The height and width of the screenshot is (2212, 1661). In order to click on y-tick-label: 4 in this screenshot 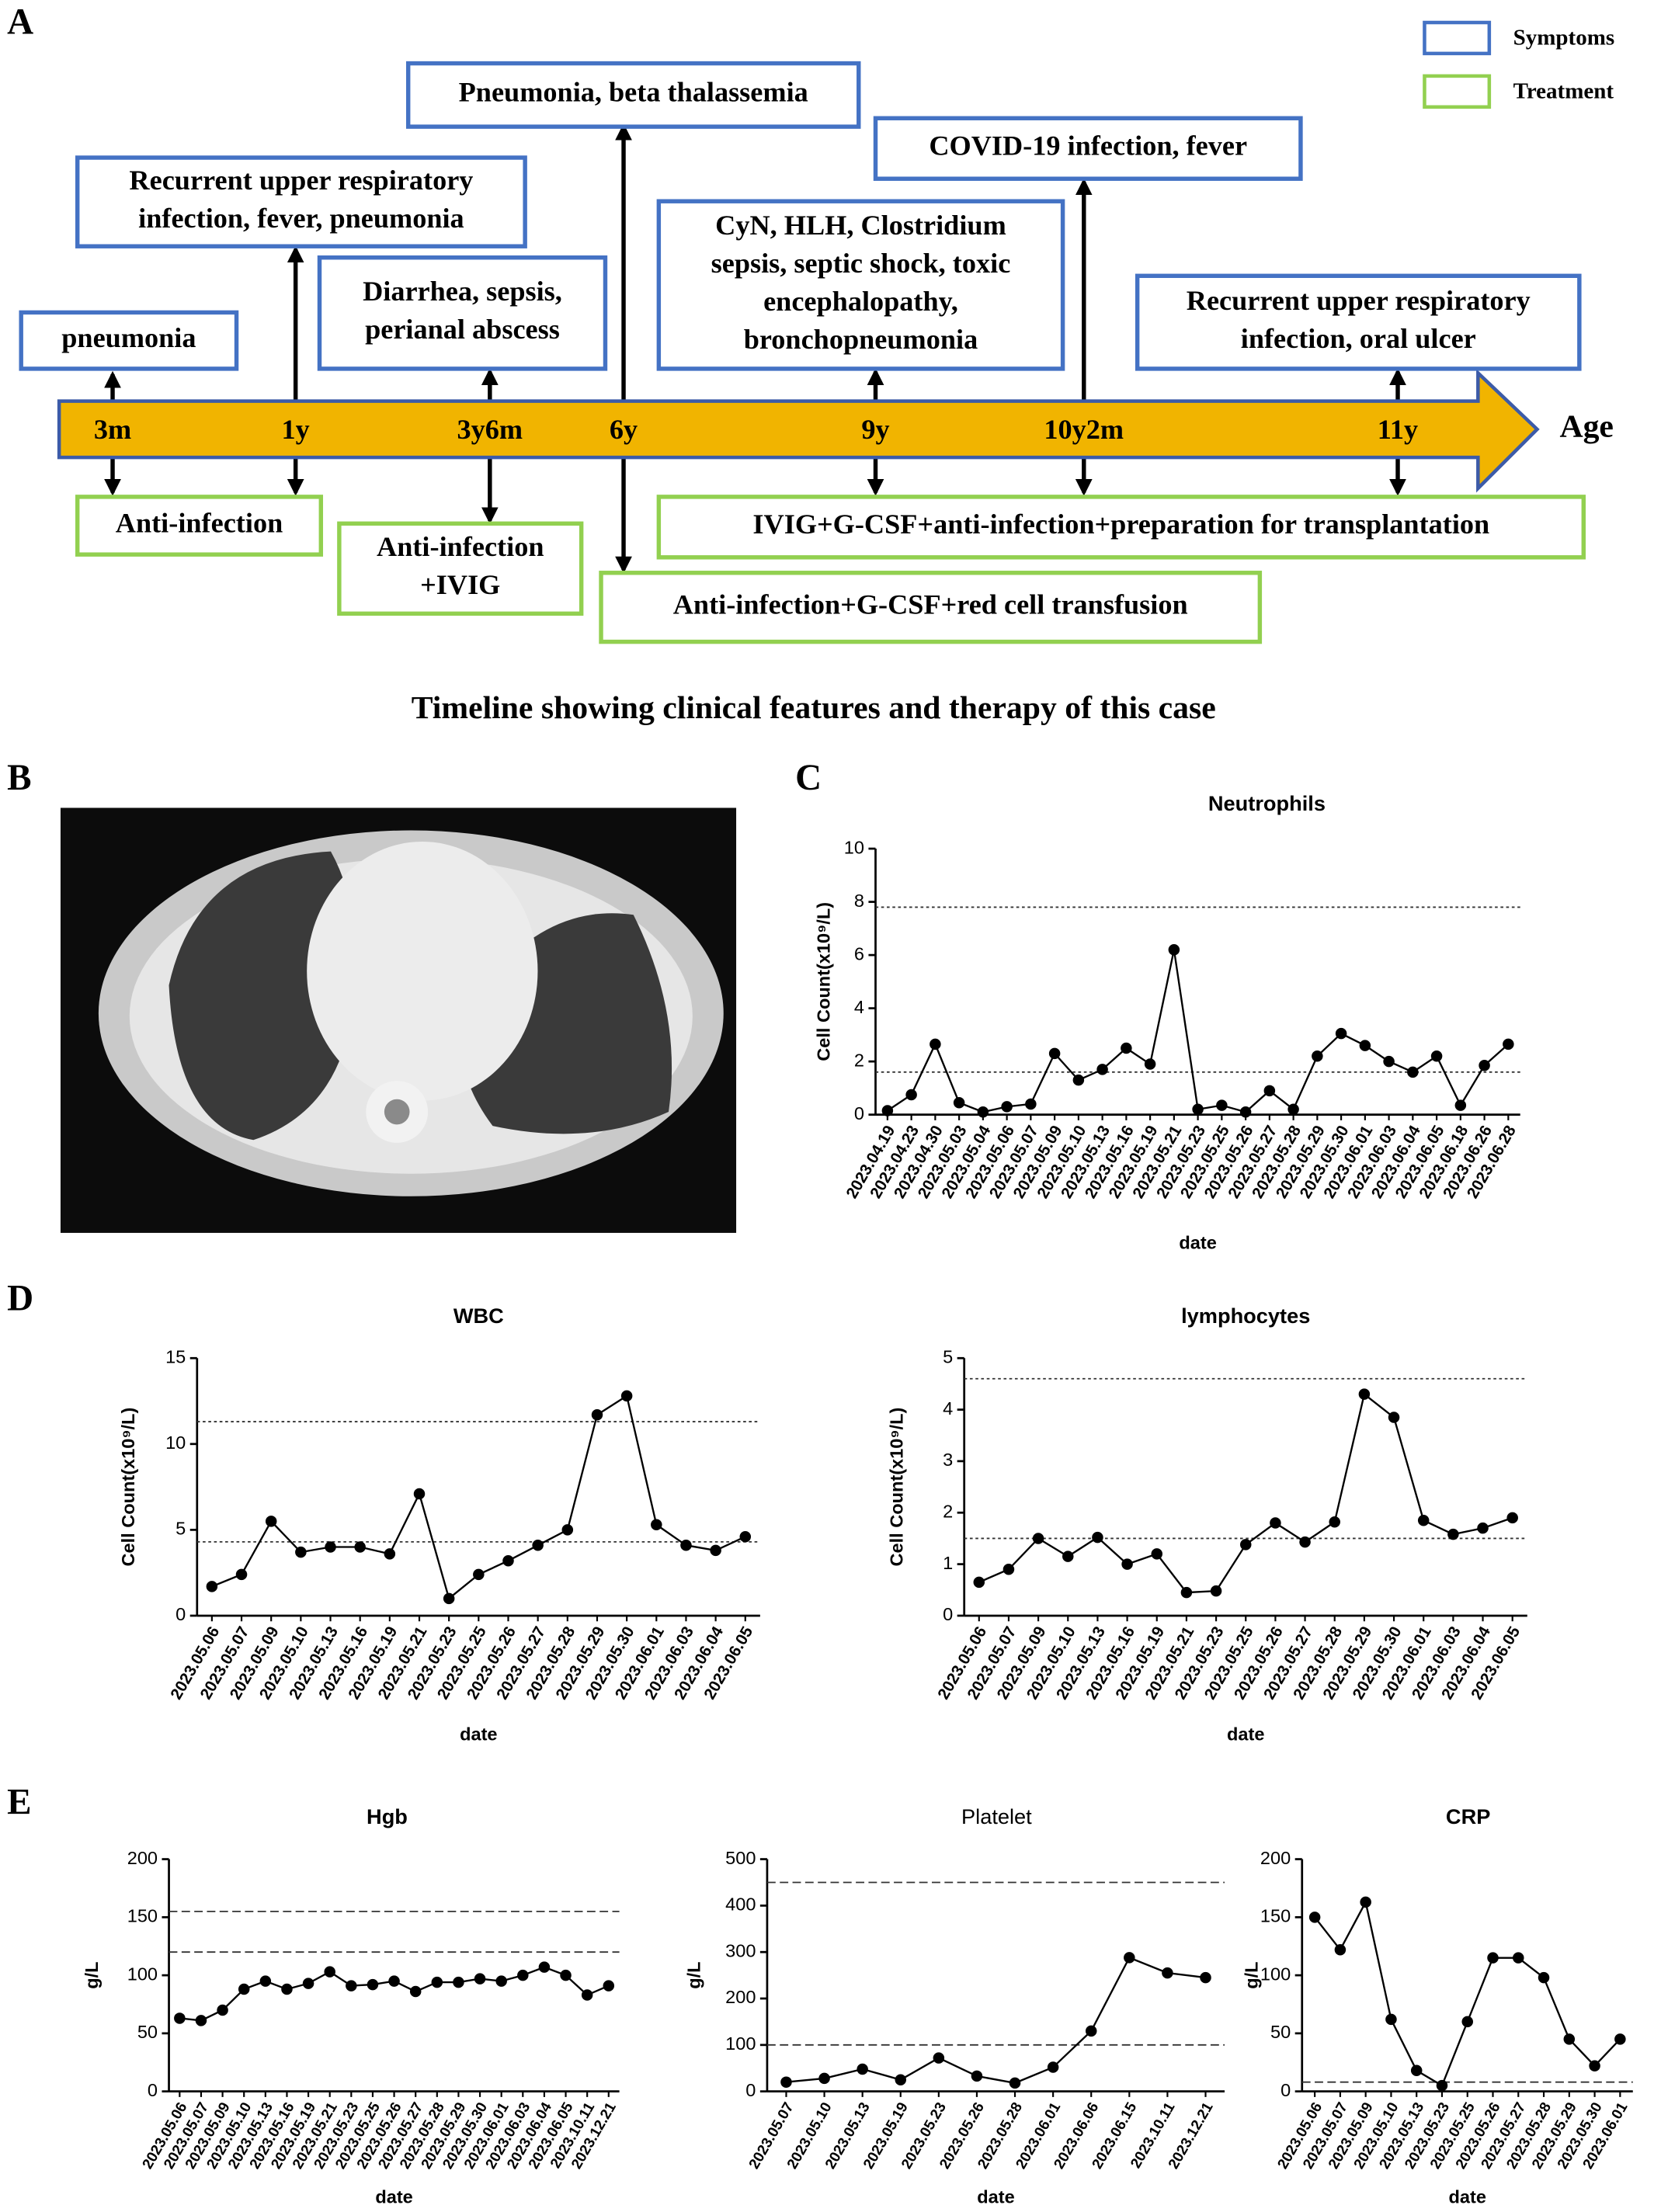, I will do `click(948, 1408)`.